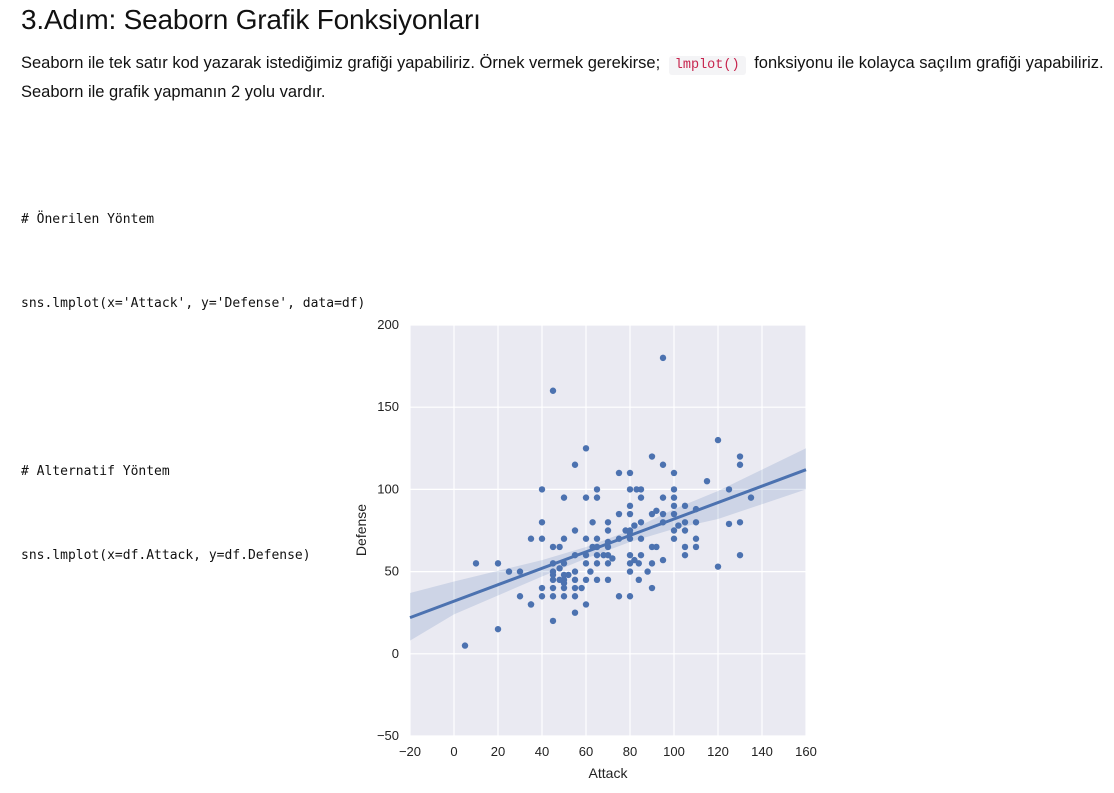  What do you see at coordinates (95, 471) in the screenshot?
I see `code-comment-alternative: # Alternatif Yöntem` at bounding box center [95, 471].